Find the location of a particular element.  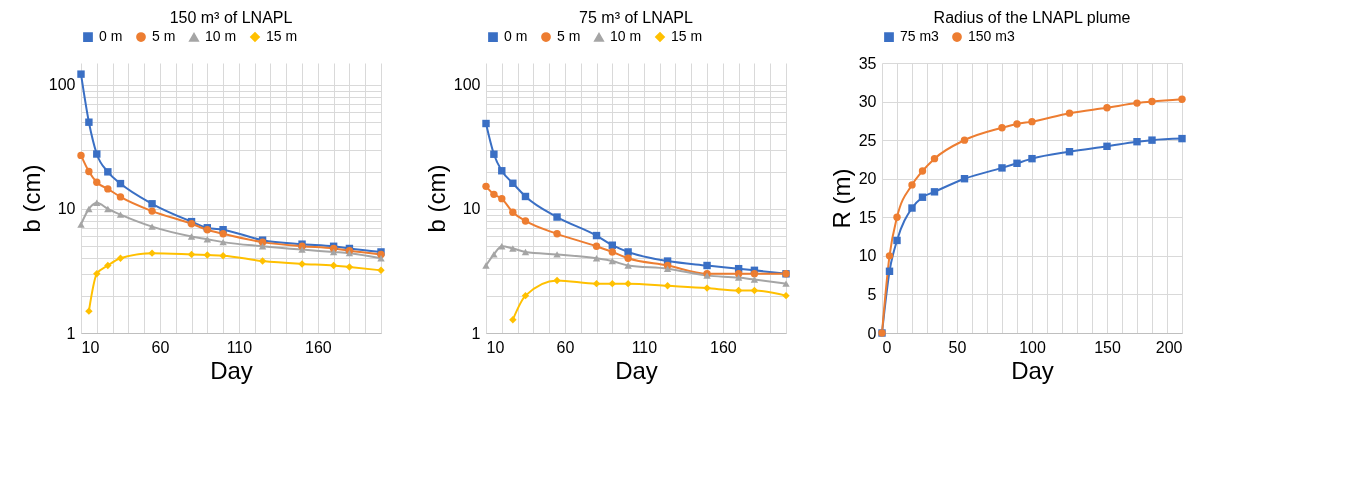

y-tick-label: 1 is located at coordinates (71, 333).